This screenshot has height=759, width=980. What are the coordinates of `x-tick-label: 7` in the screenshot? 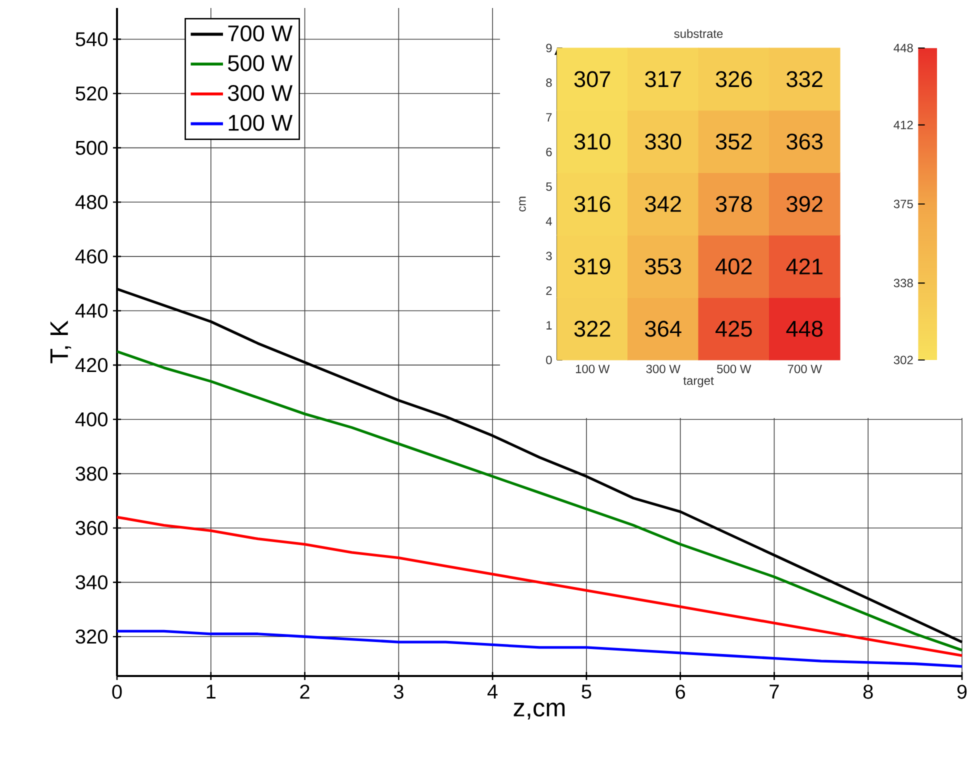 It's located at (774, 691).